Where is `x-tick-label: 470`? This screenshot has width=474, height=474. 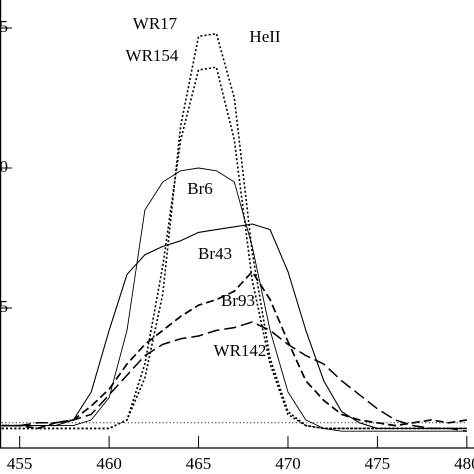 x-tick-label: 470 is located at coordinates (288, 463).